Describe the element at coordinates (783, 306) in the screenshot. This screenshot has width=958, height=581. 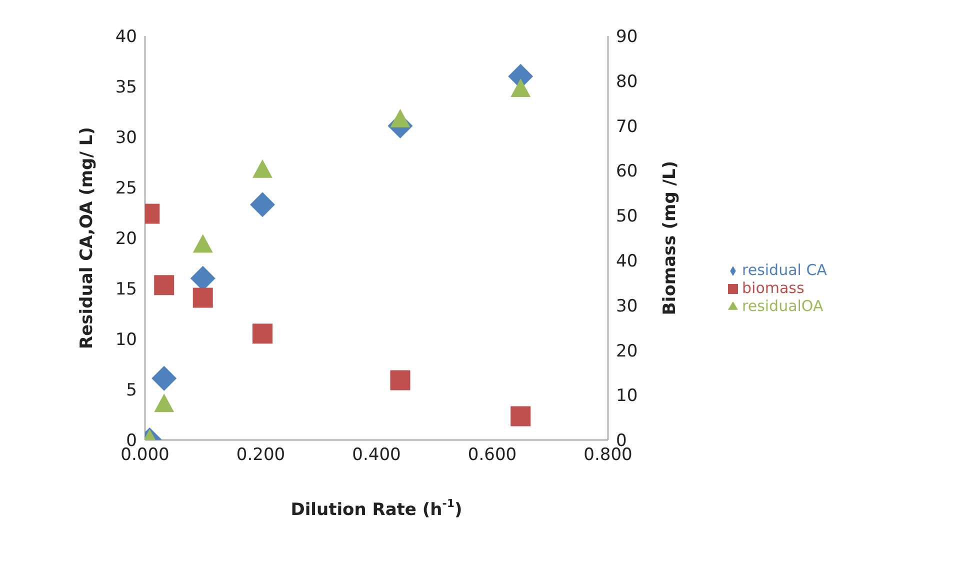
I see `legend-label: residualOA` at that location.